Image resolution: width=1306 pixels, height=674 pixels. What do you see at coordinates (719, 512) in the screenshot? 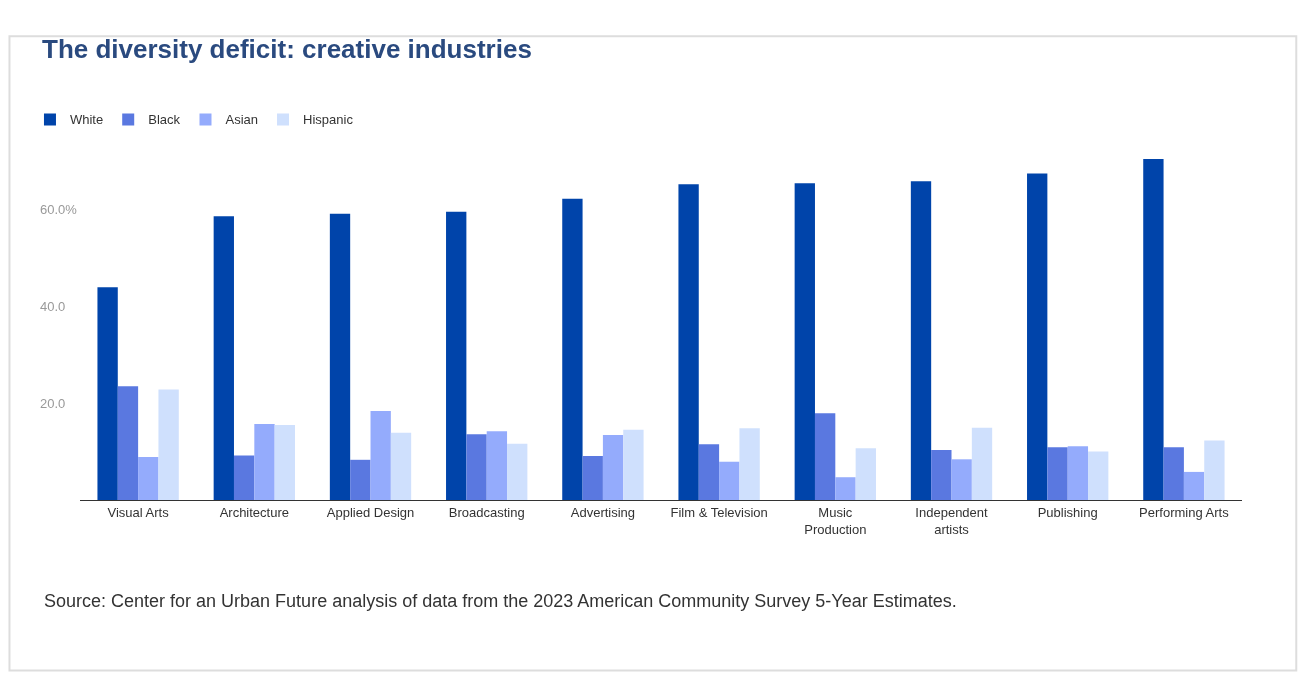
I see `x-tick-label: Film & Television` at bounding box center [719, 512].